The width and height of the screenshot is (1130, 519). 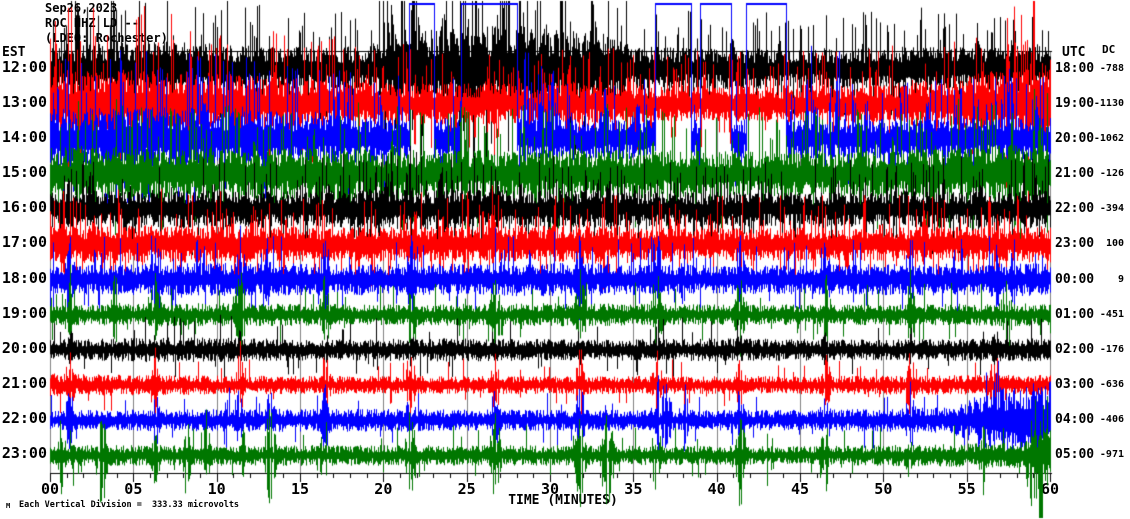 What do you see at coordinates (1120, 279) in the screenshot?
I see `dc-value: 9` at bounding box center [1120, 279].